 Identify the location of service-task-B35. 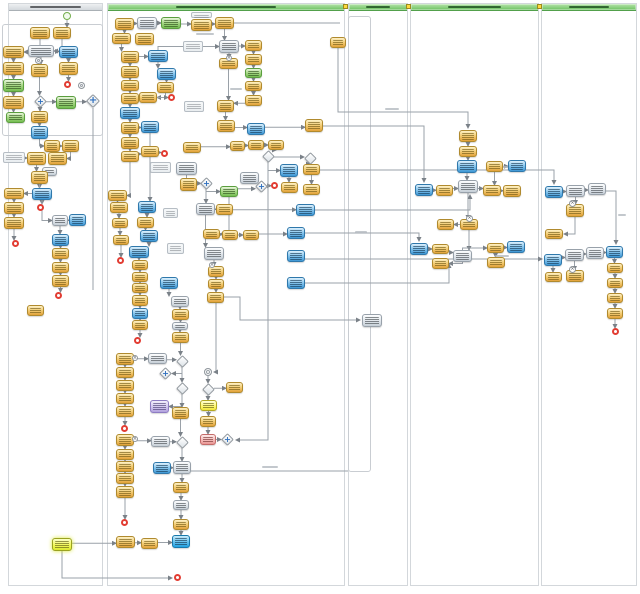
(150, 127).